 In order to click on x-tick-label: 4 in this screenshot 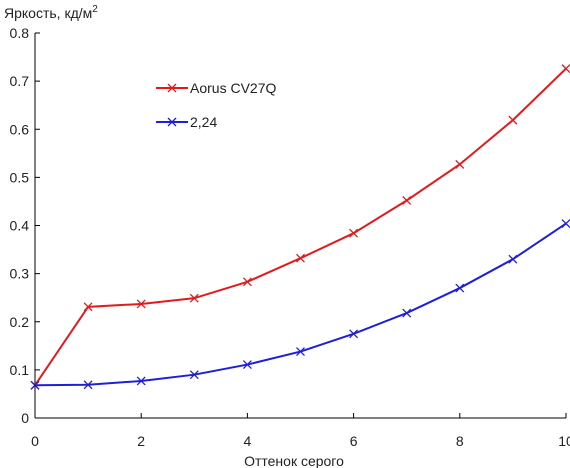, I will do `click(248, 441)`.